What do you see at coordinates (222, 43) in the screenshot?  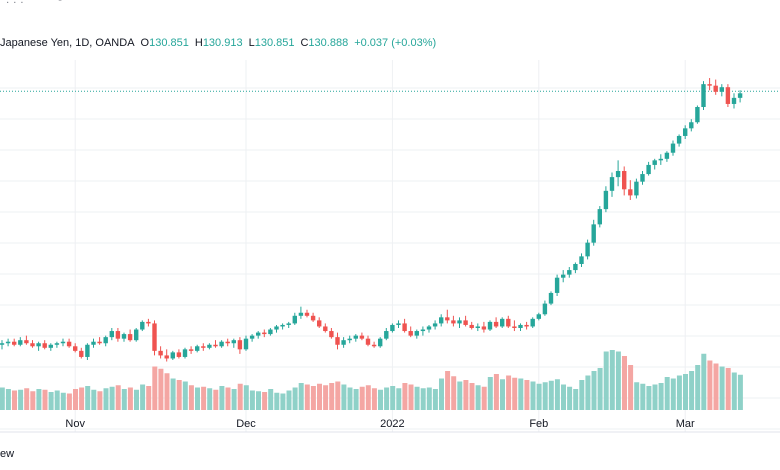 I see `high-value: 130.913` at bounding box center [222, 43].